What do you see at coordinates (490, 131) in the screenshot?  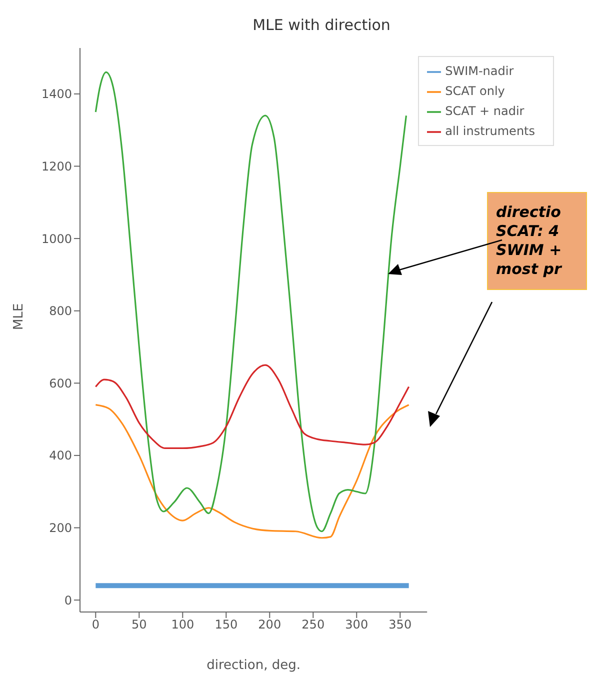 I see `legend-label: all instruments` at bounding box center [490, 131].